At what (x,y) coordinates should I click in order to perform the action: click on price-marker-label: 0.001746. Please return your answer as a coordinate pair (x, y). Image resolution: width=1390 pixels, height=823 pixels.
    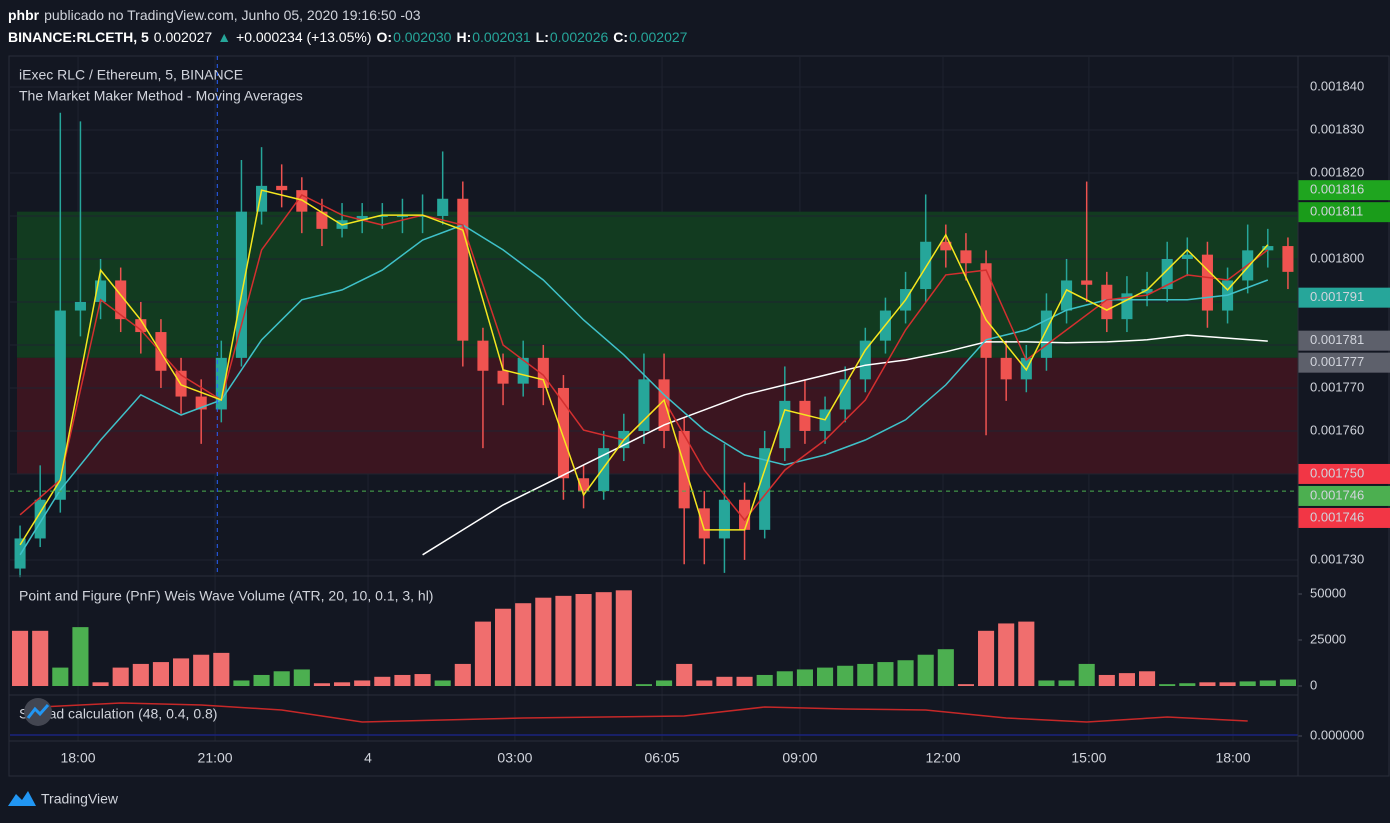
    Looking at the image, I should click on (1337, 516).